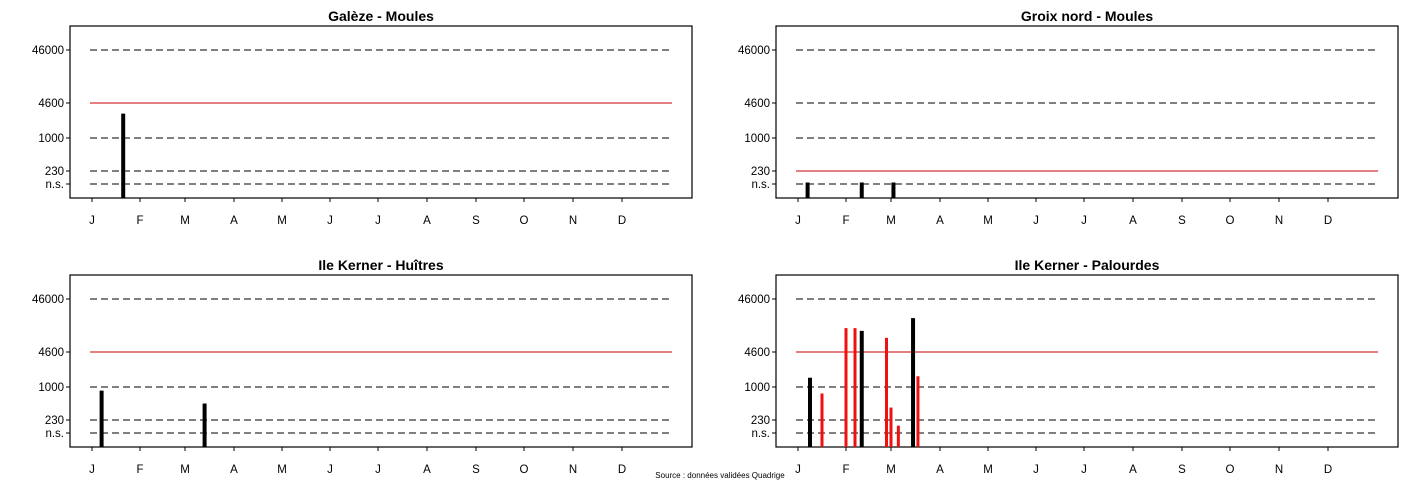 The width and height of the screenshot is (1408, 481). Describe the element at coordinates (720, 475) in the screenshot. I see `source-caption: Source : données validées Quadrige` at that location.